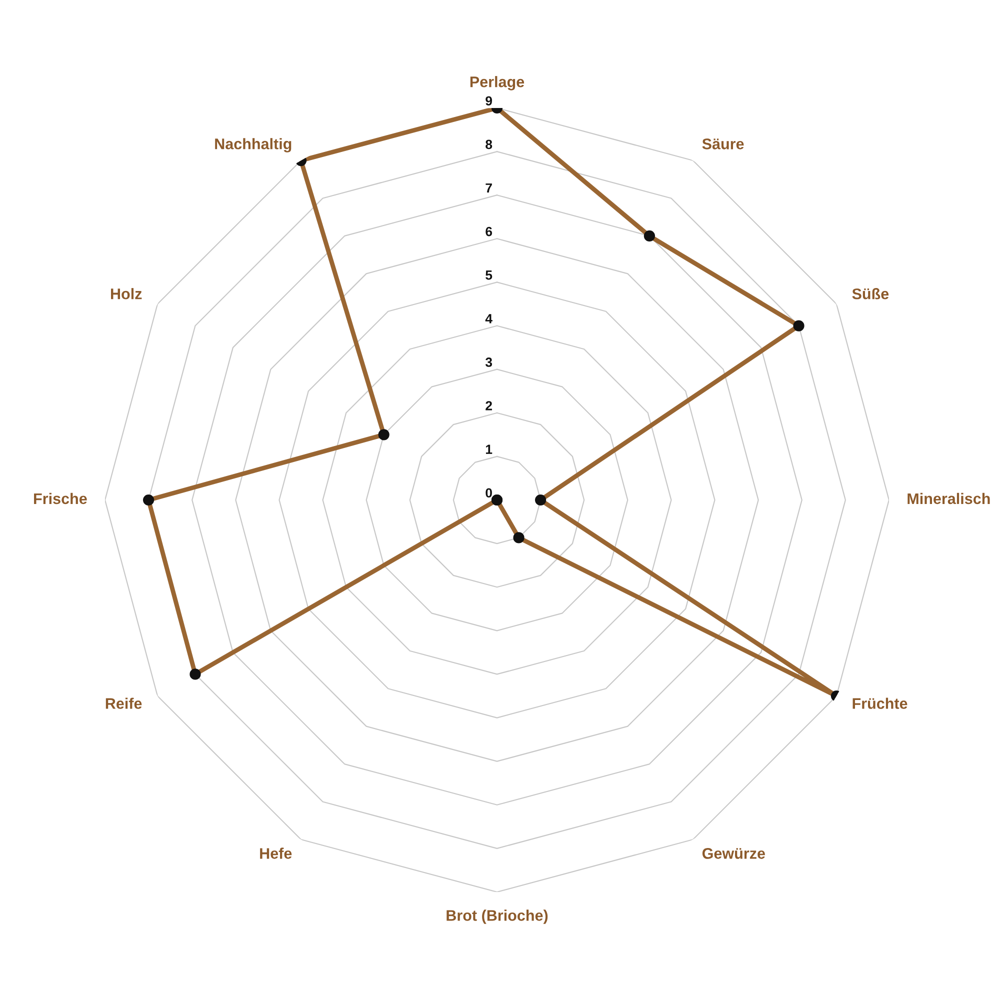 This screenshot has height=1000, width=1000. Describe the element at coordinates (60, 498) in the screenshot. I see `spoke-label: Frische` at that location.